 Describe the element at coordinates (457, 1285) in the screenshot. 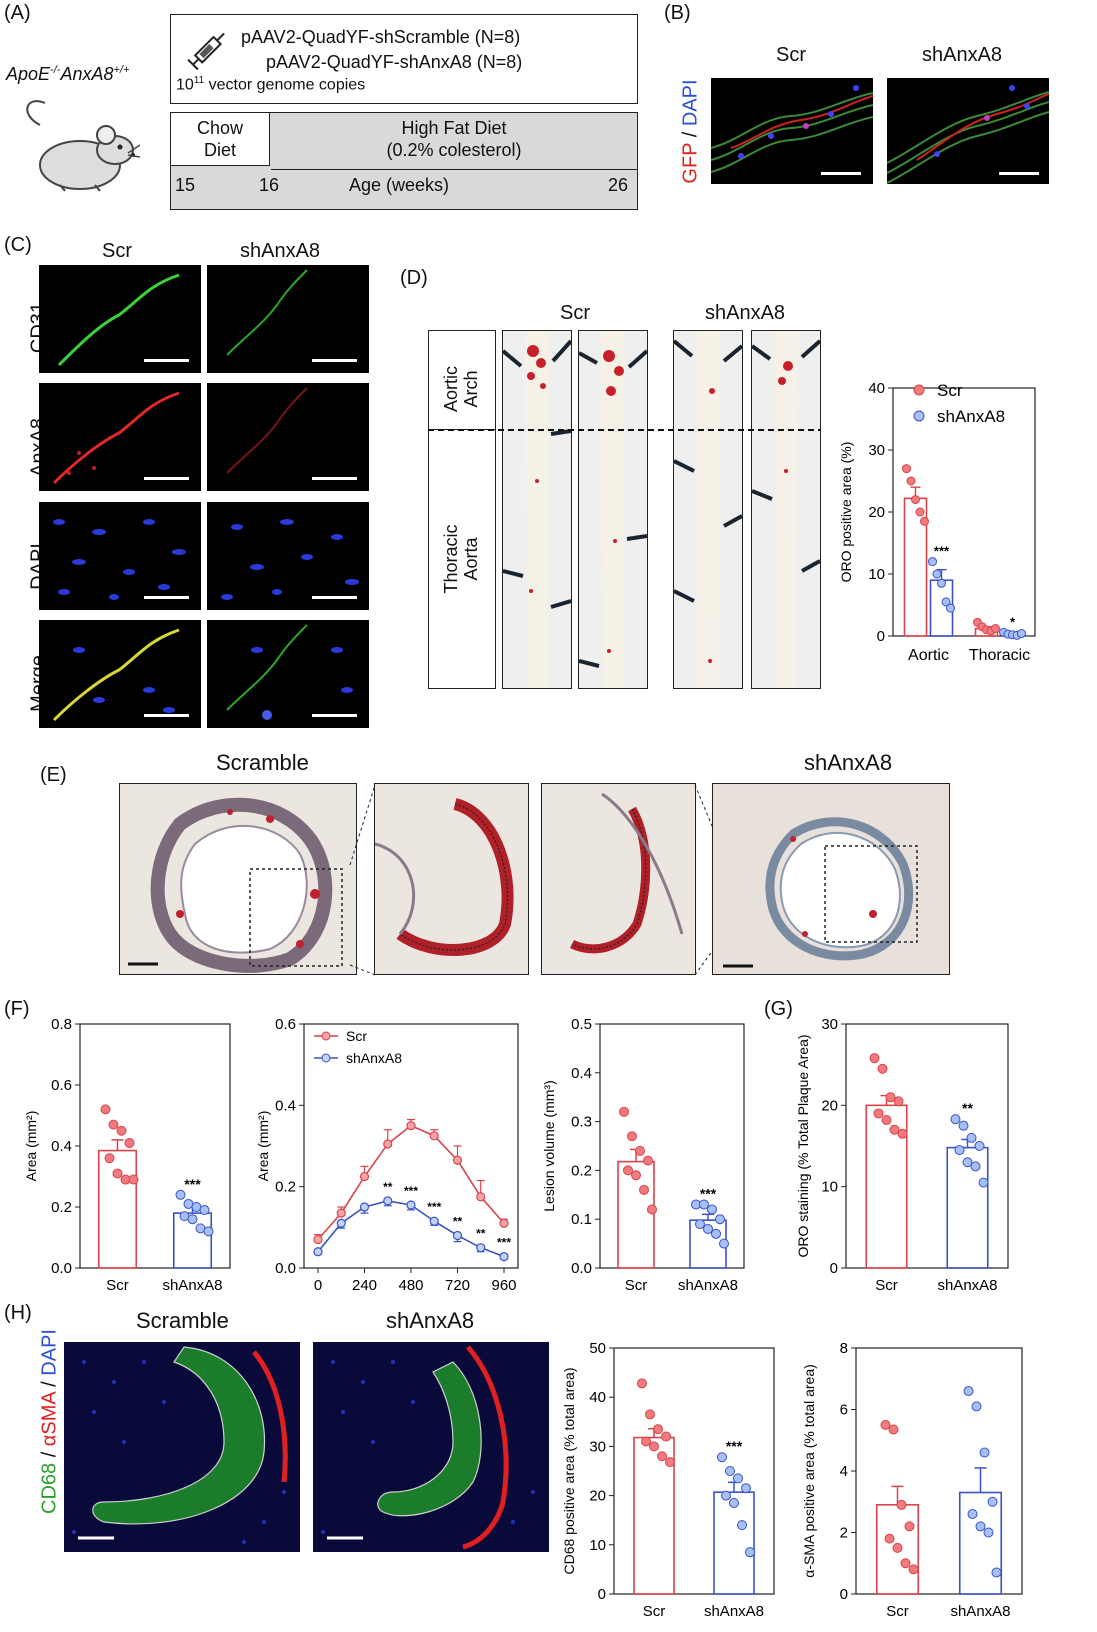

I see `x-tick-label: 720` at that location.